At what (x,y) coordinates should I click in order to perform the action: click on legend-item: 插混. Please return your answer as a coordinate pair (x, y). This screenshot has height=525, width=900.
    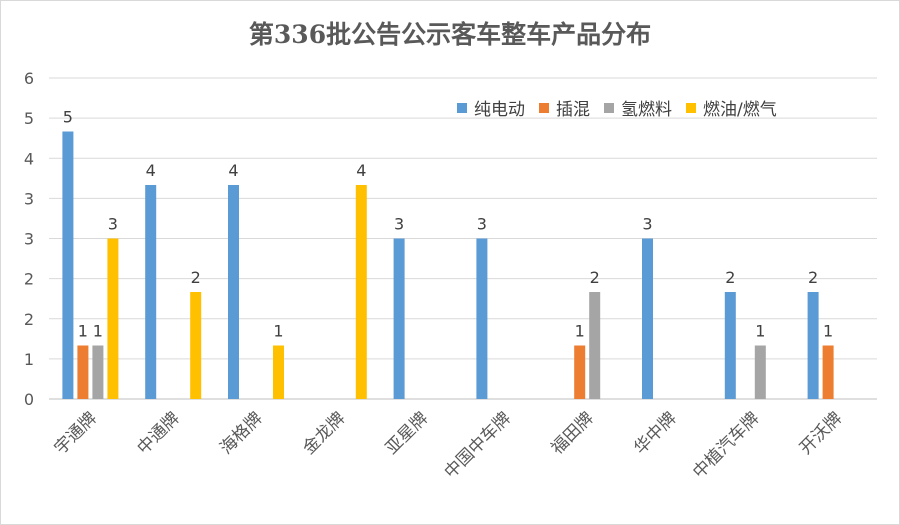
    Looking at the image, I should click on (564, 107).